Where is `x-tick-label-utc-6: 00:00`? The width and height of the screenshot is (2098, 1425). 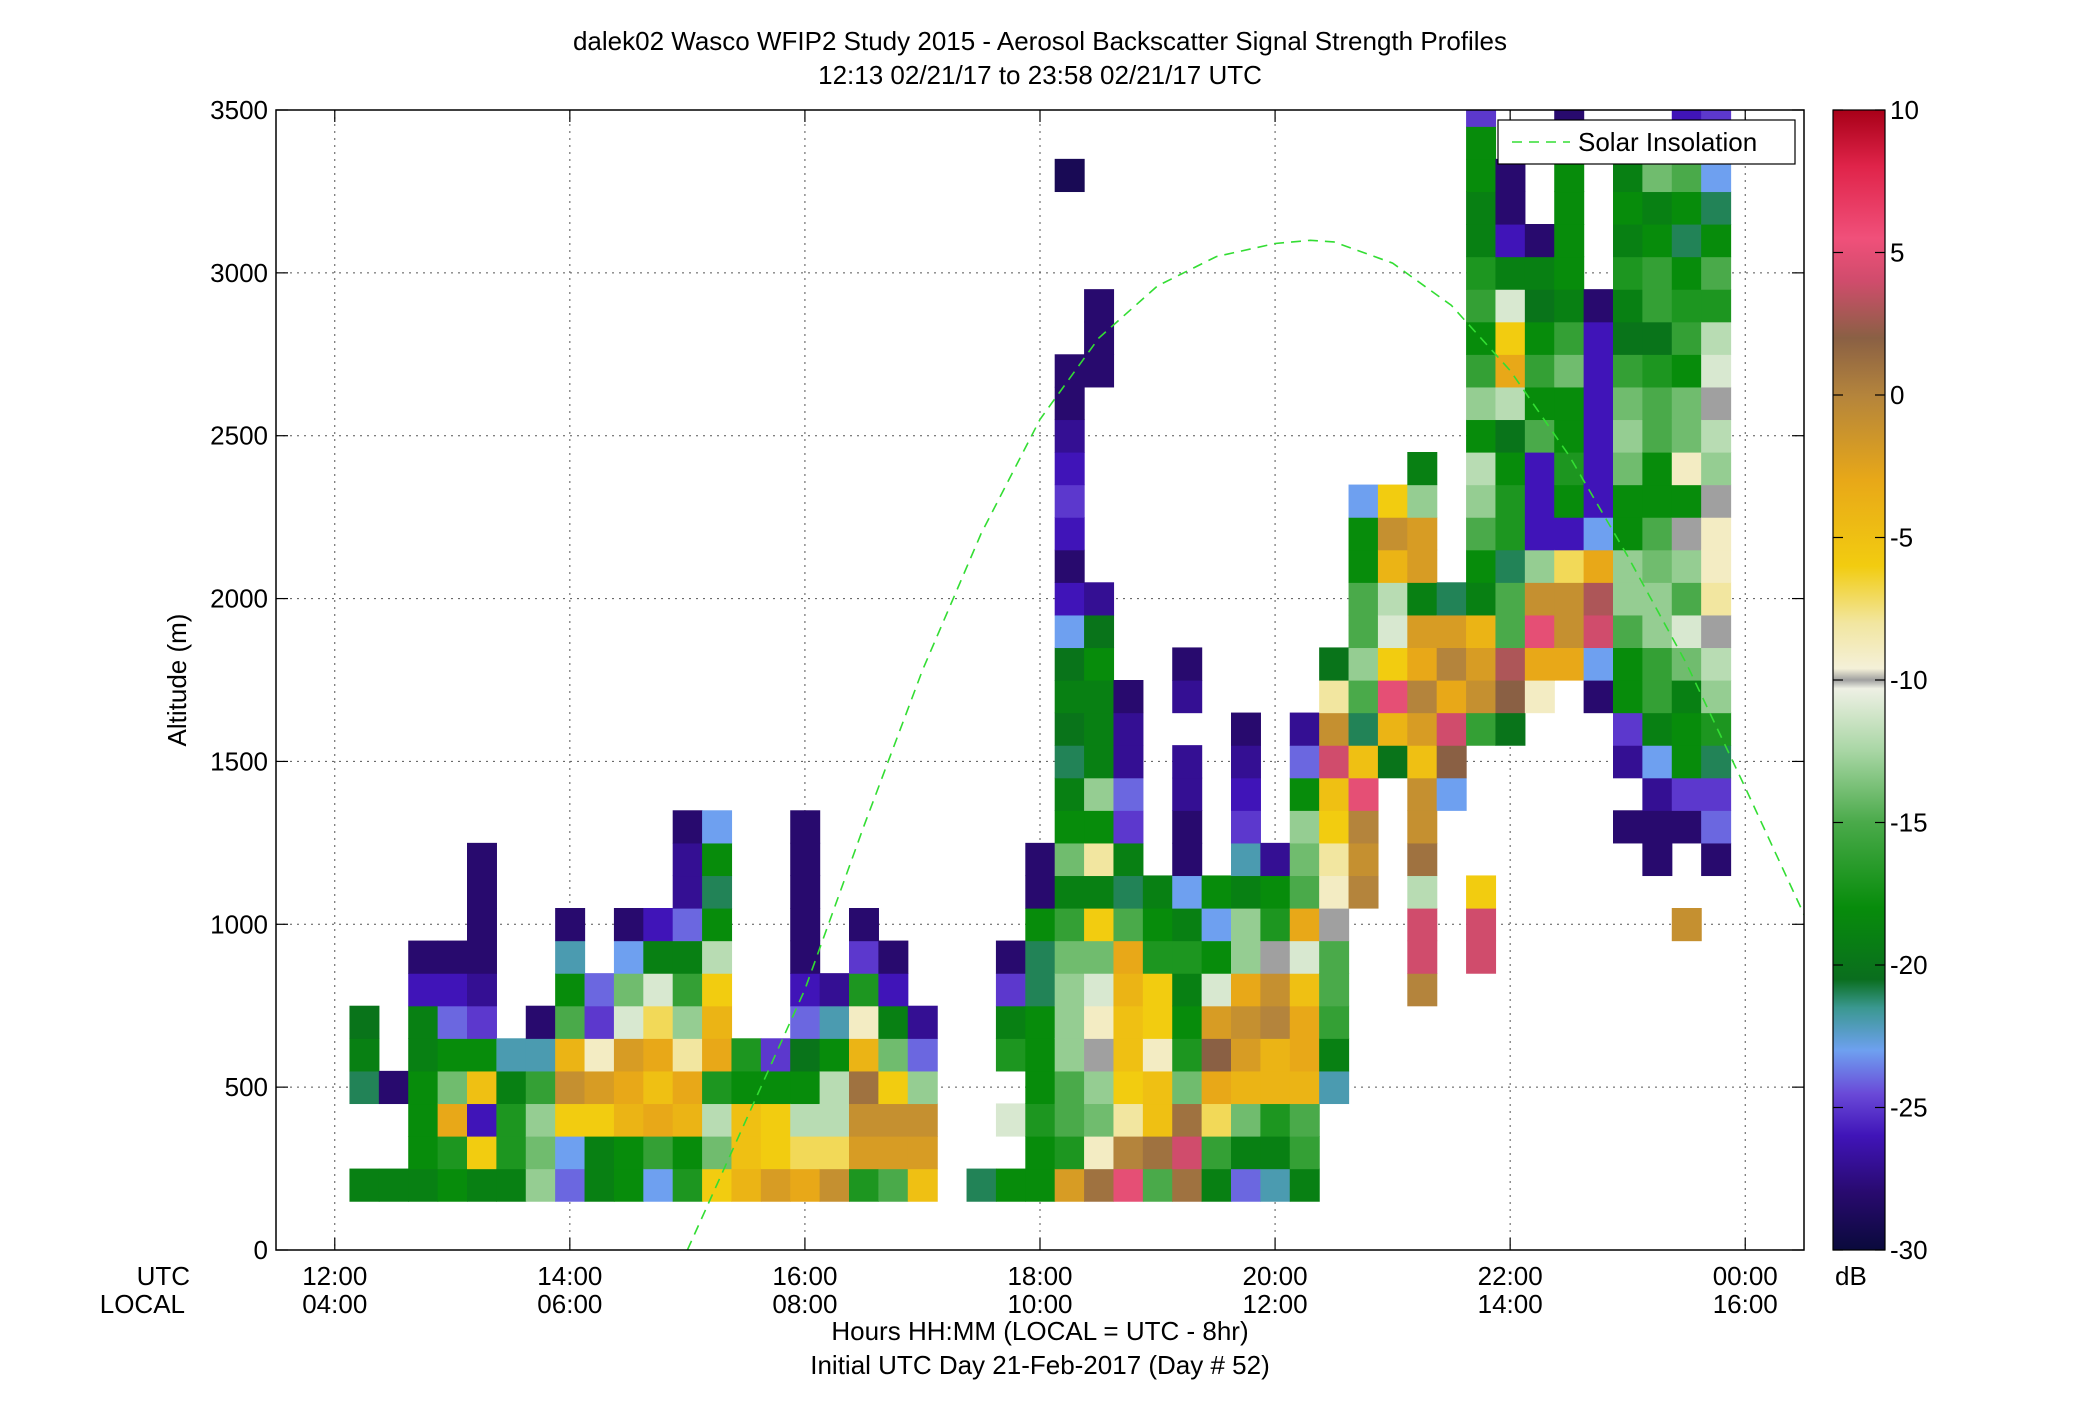
x-tick-label-utc-6: 00:00 is located at coordinates (1745, 1276).